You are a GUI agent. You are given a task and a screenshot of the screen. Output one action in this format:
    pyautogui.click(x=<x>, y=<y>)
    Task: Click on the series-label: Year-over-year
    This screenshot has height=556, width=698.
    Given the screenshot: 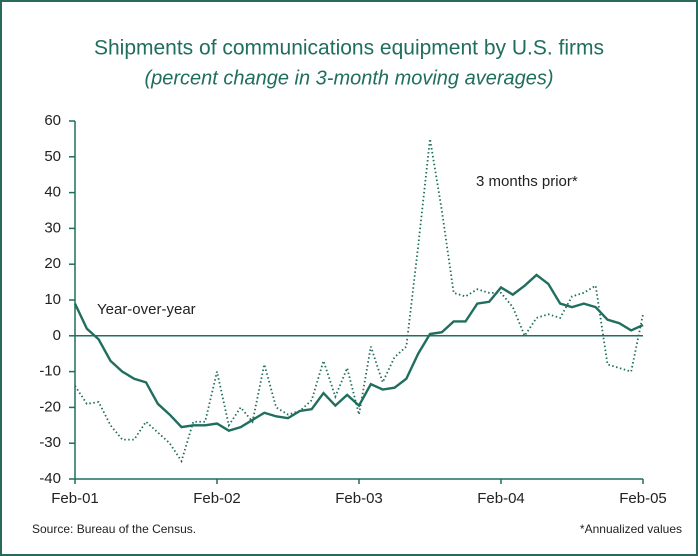 What is the action you would take?
    pyautogui.click(x=146, y=309)
    